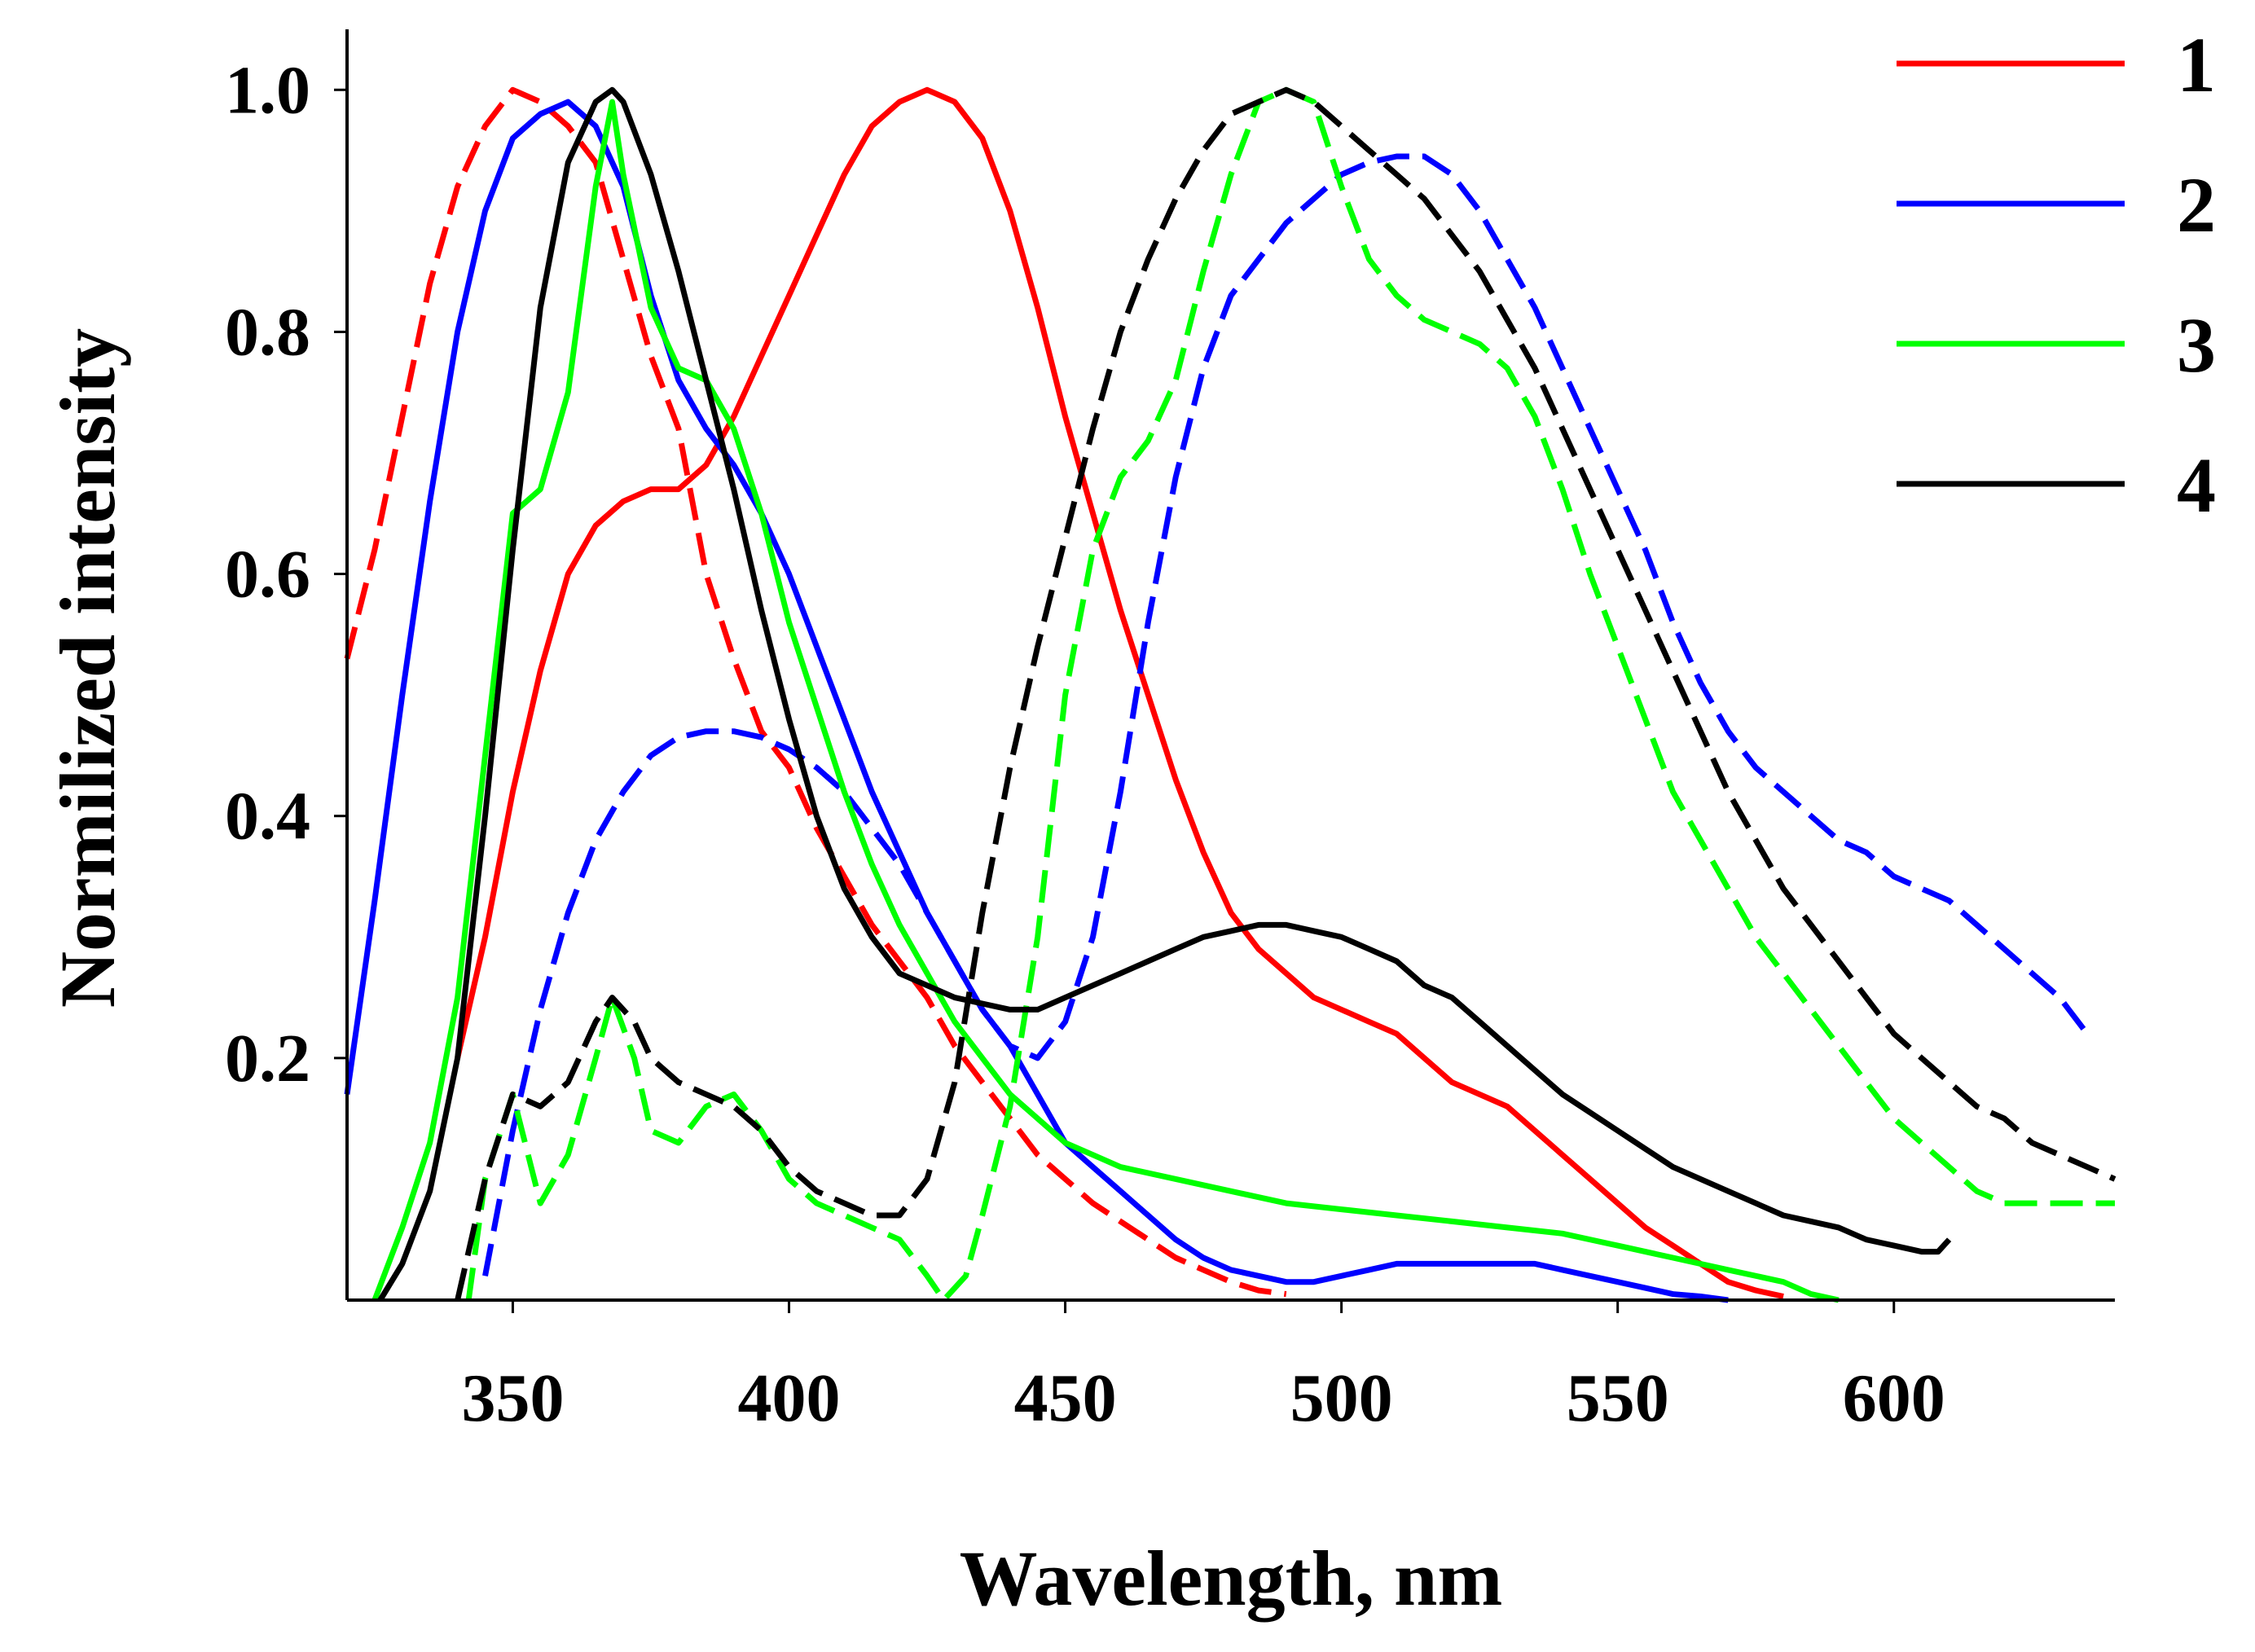 The height and width of the screenshot is (1652, 2255). What do you see at coordinates (1618, 1398) in the screenshot?
I see `x-tick-label: 550` at bounding box center [1618, 1398].